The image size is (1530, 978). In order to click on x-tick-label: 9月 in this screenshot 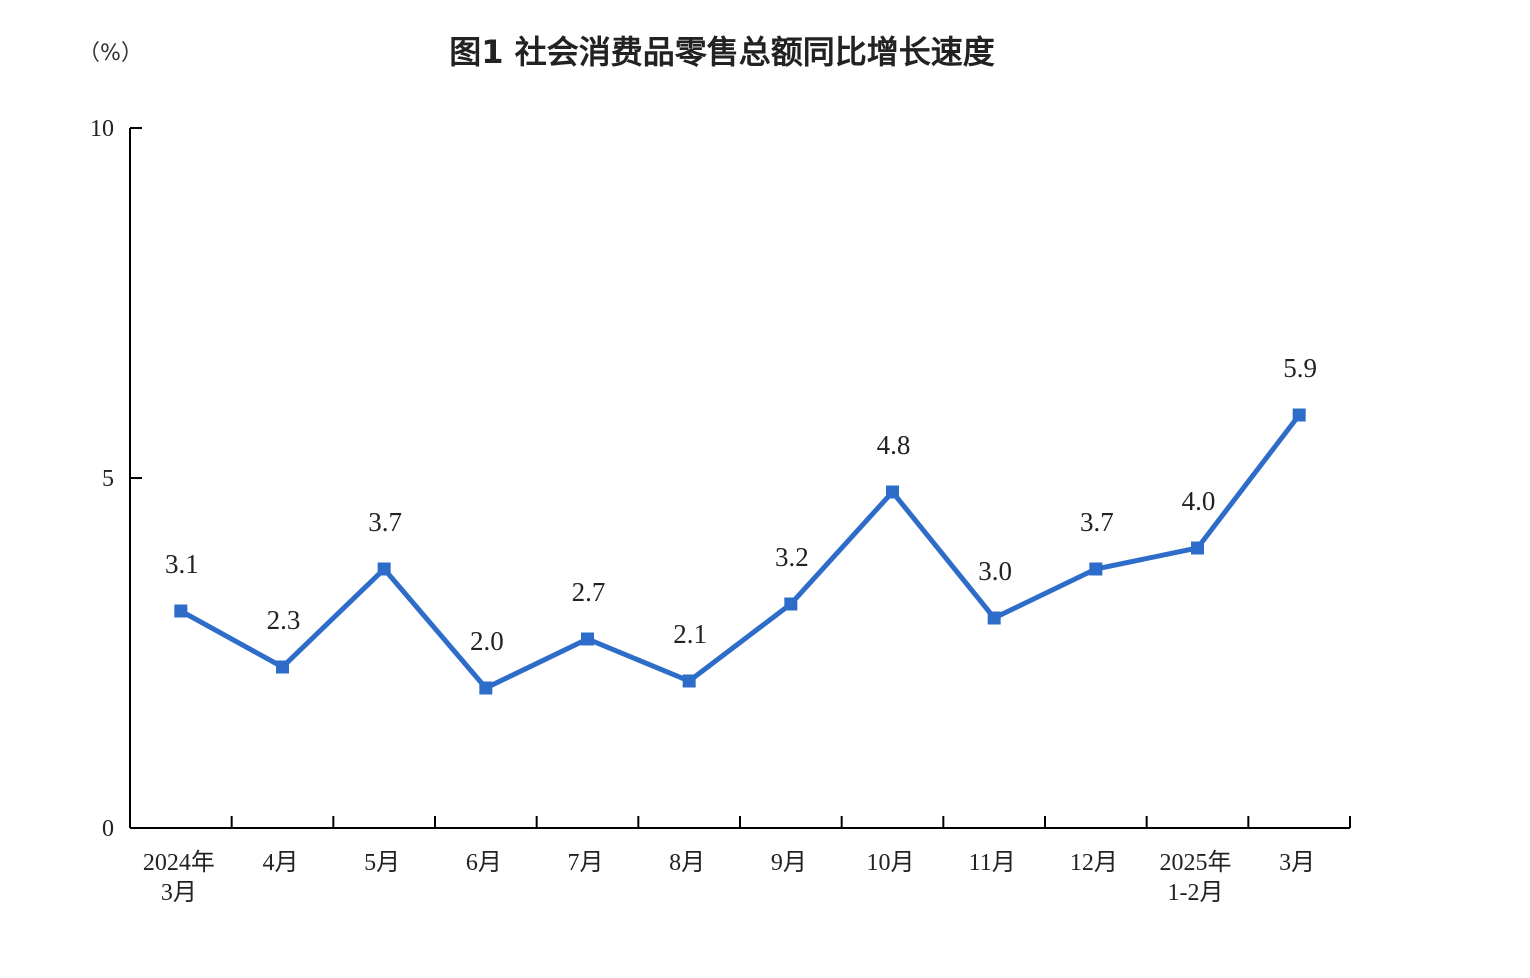, I will do `click(789, 863)`.